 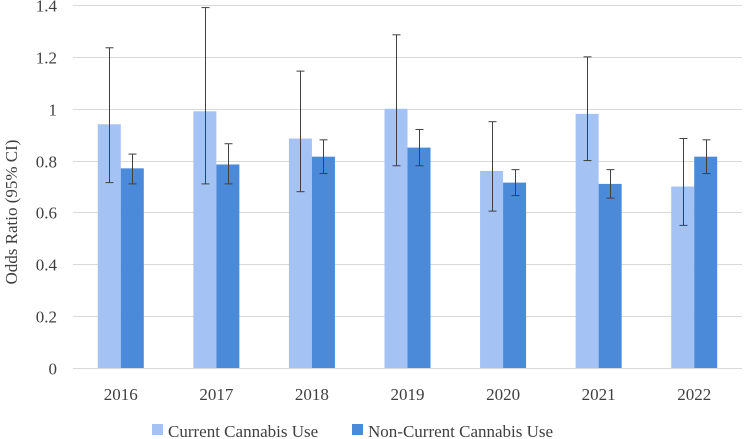 I want to click on bar-current-2017, so click(x=205, y=240).